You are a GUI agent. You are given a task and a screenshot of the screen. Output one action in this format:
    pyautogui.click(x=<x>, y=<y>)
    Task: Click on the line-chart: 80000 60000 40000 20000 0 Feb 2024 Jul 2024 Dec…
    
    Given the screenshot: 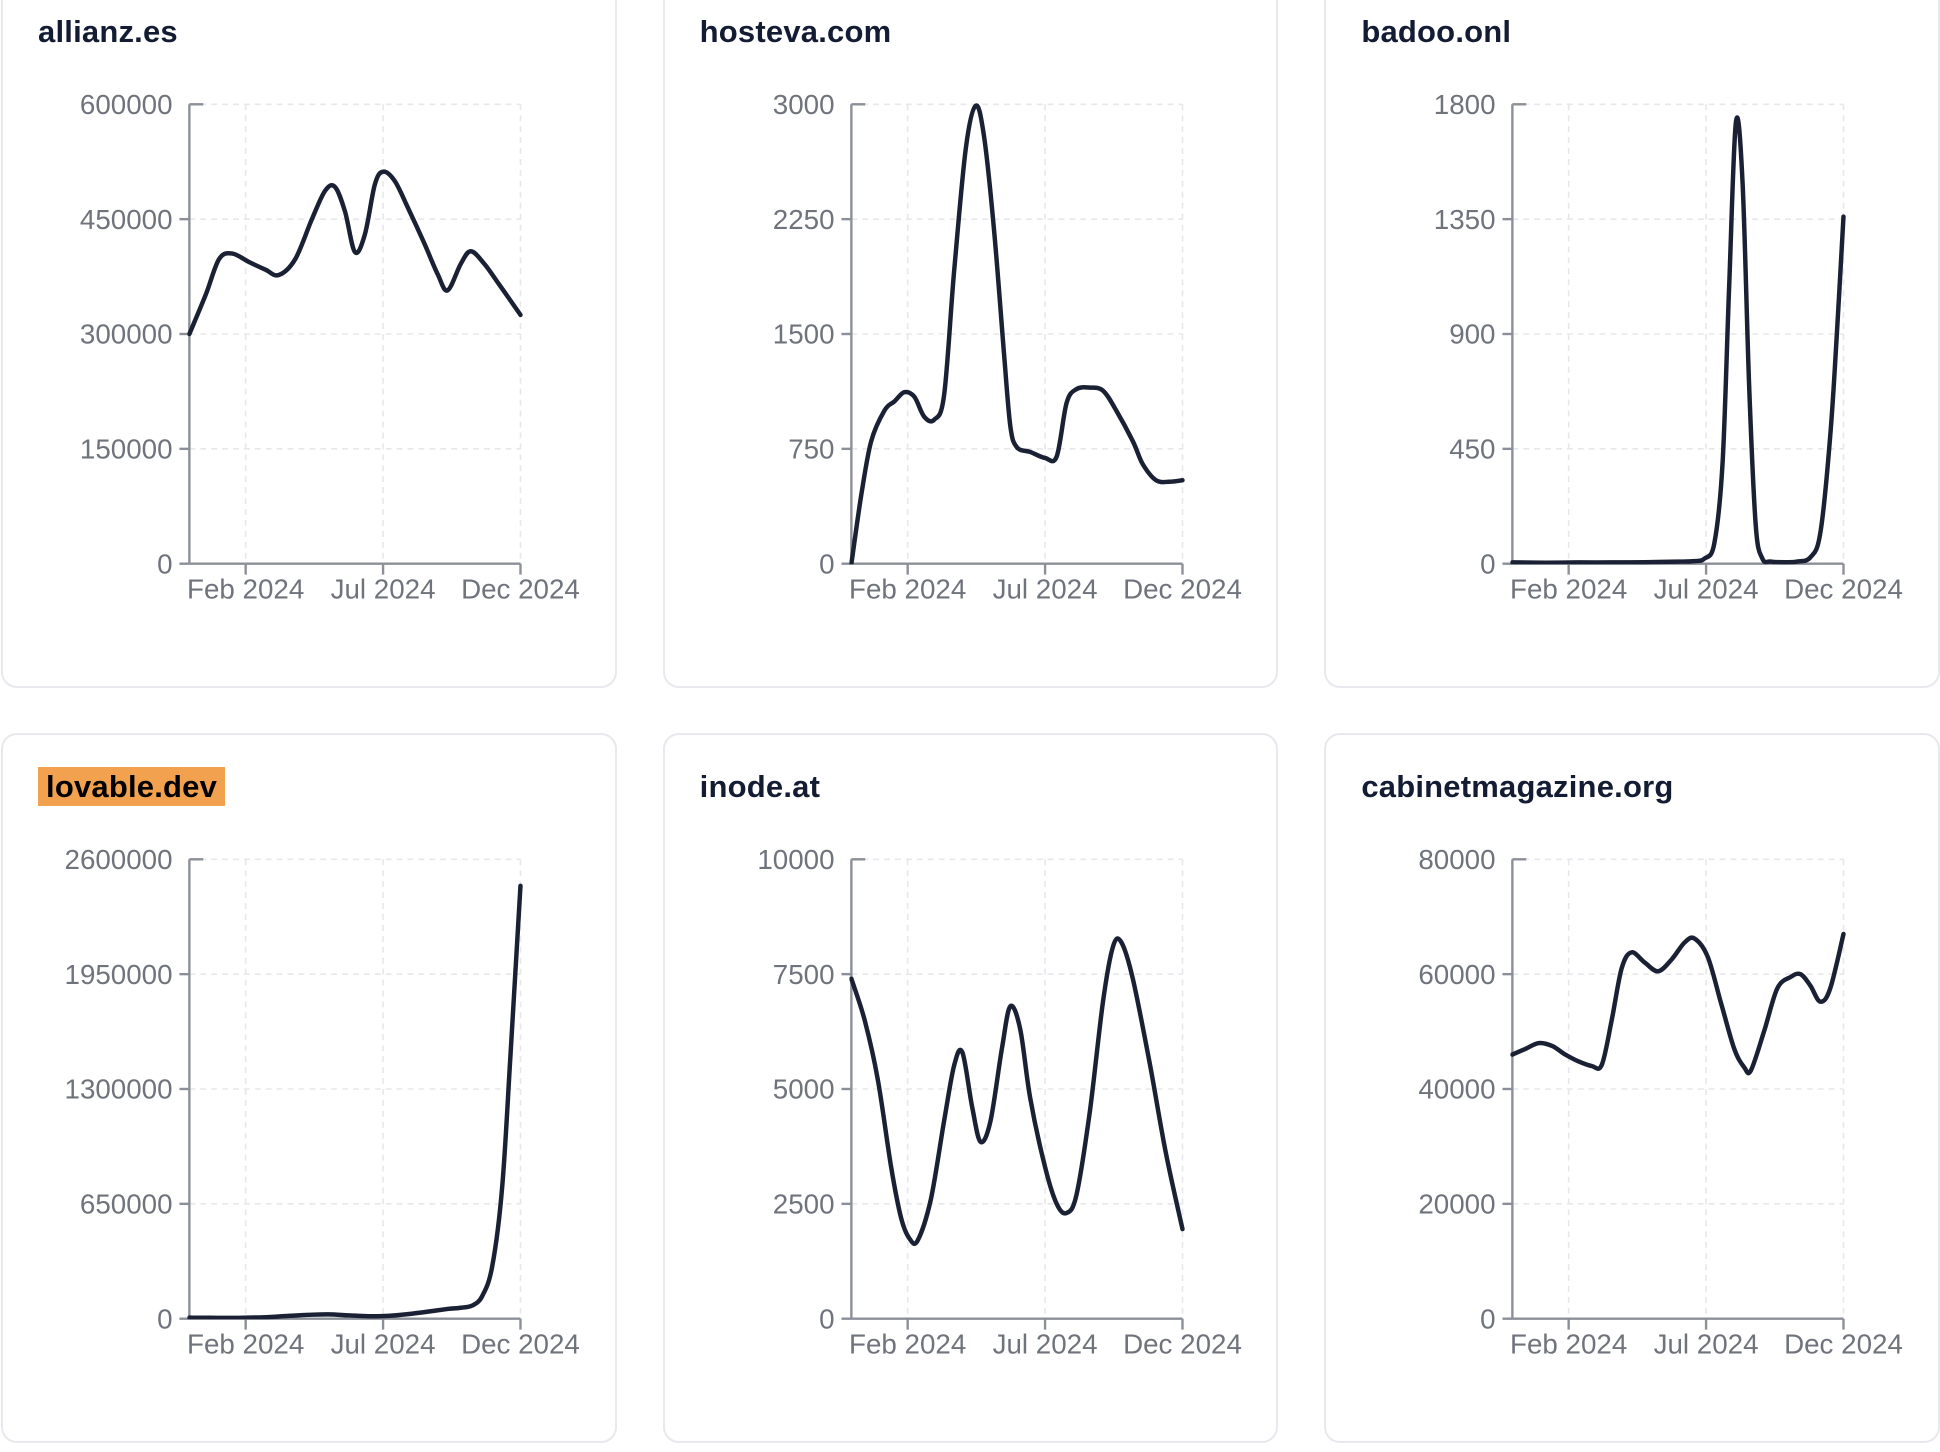 What is the action you would take?
    pyautogui.click(x=1661, y=1102)
    